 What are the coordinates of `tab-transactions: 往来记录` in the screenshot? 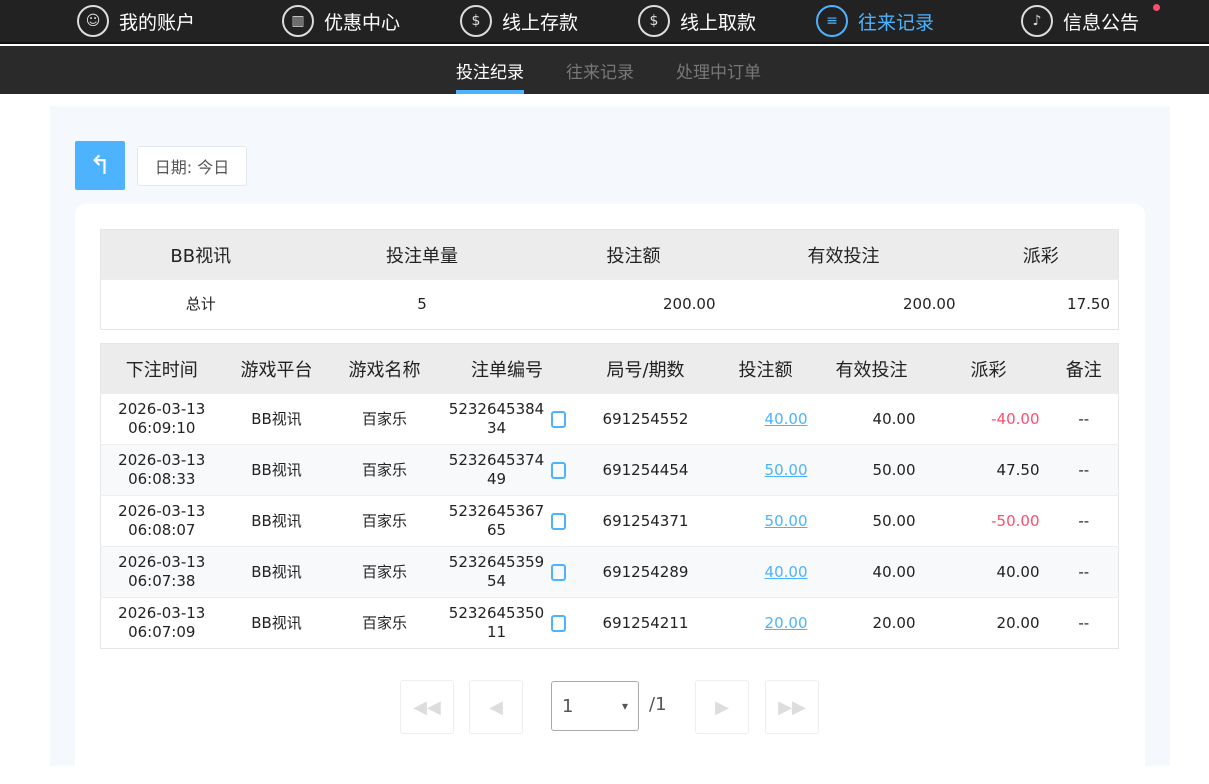 It's located at (600, 73).